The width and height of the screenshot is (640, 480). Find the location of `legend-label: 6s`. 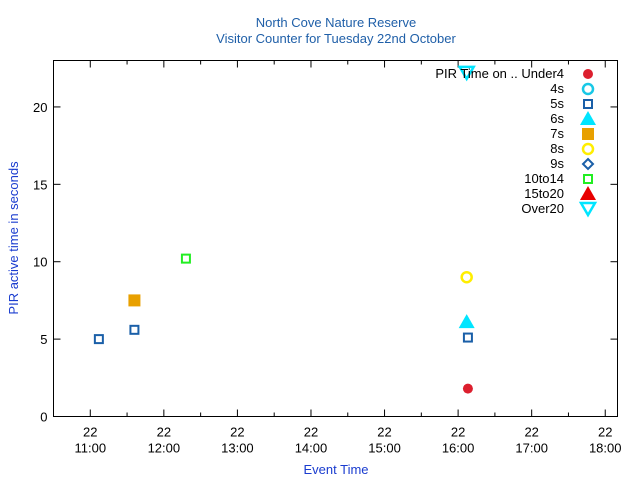

legend-label: 6s is located at coordinates (557, 118).